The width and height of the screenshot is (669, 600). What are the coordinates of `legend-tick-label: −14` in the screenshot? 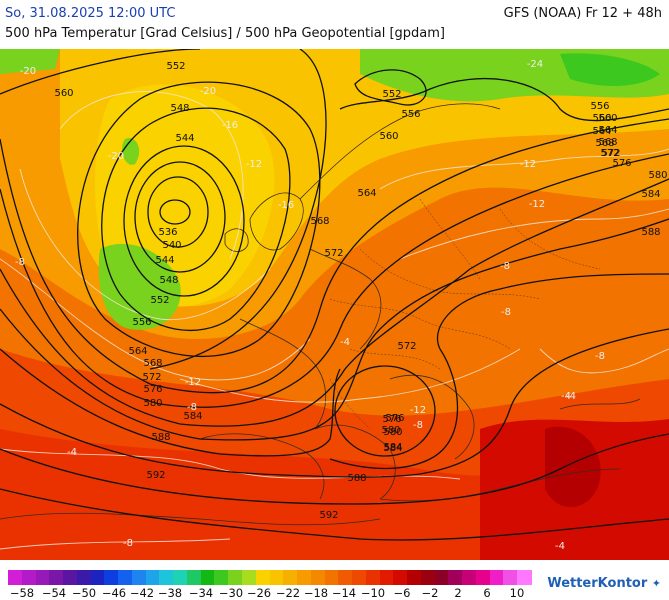 It's located at (344, 593).